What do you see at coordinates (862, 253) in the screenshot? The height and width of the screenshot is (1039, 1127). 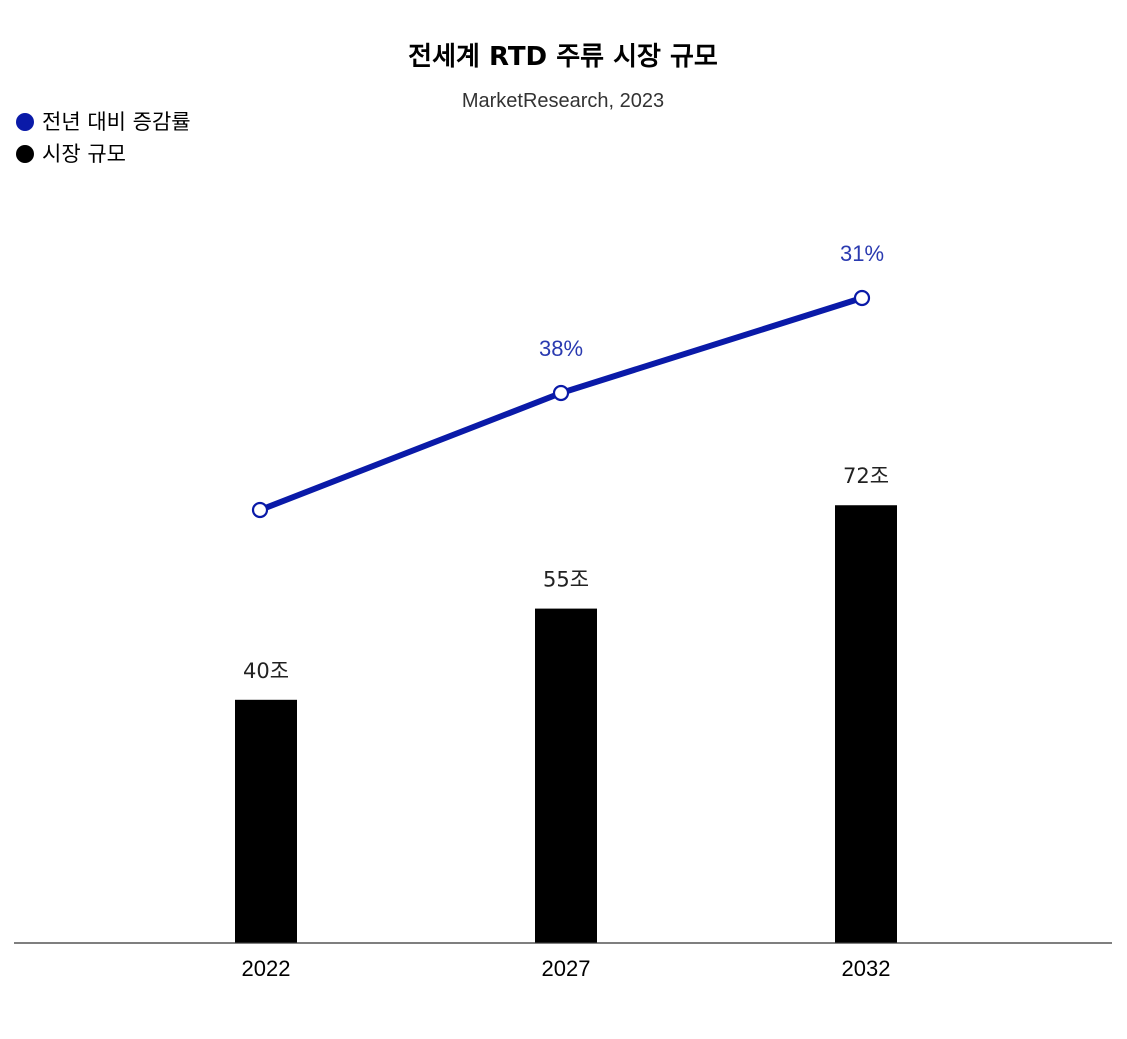 I see `growth-value-label-2032: 31%` at bounding box center [862, 253].